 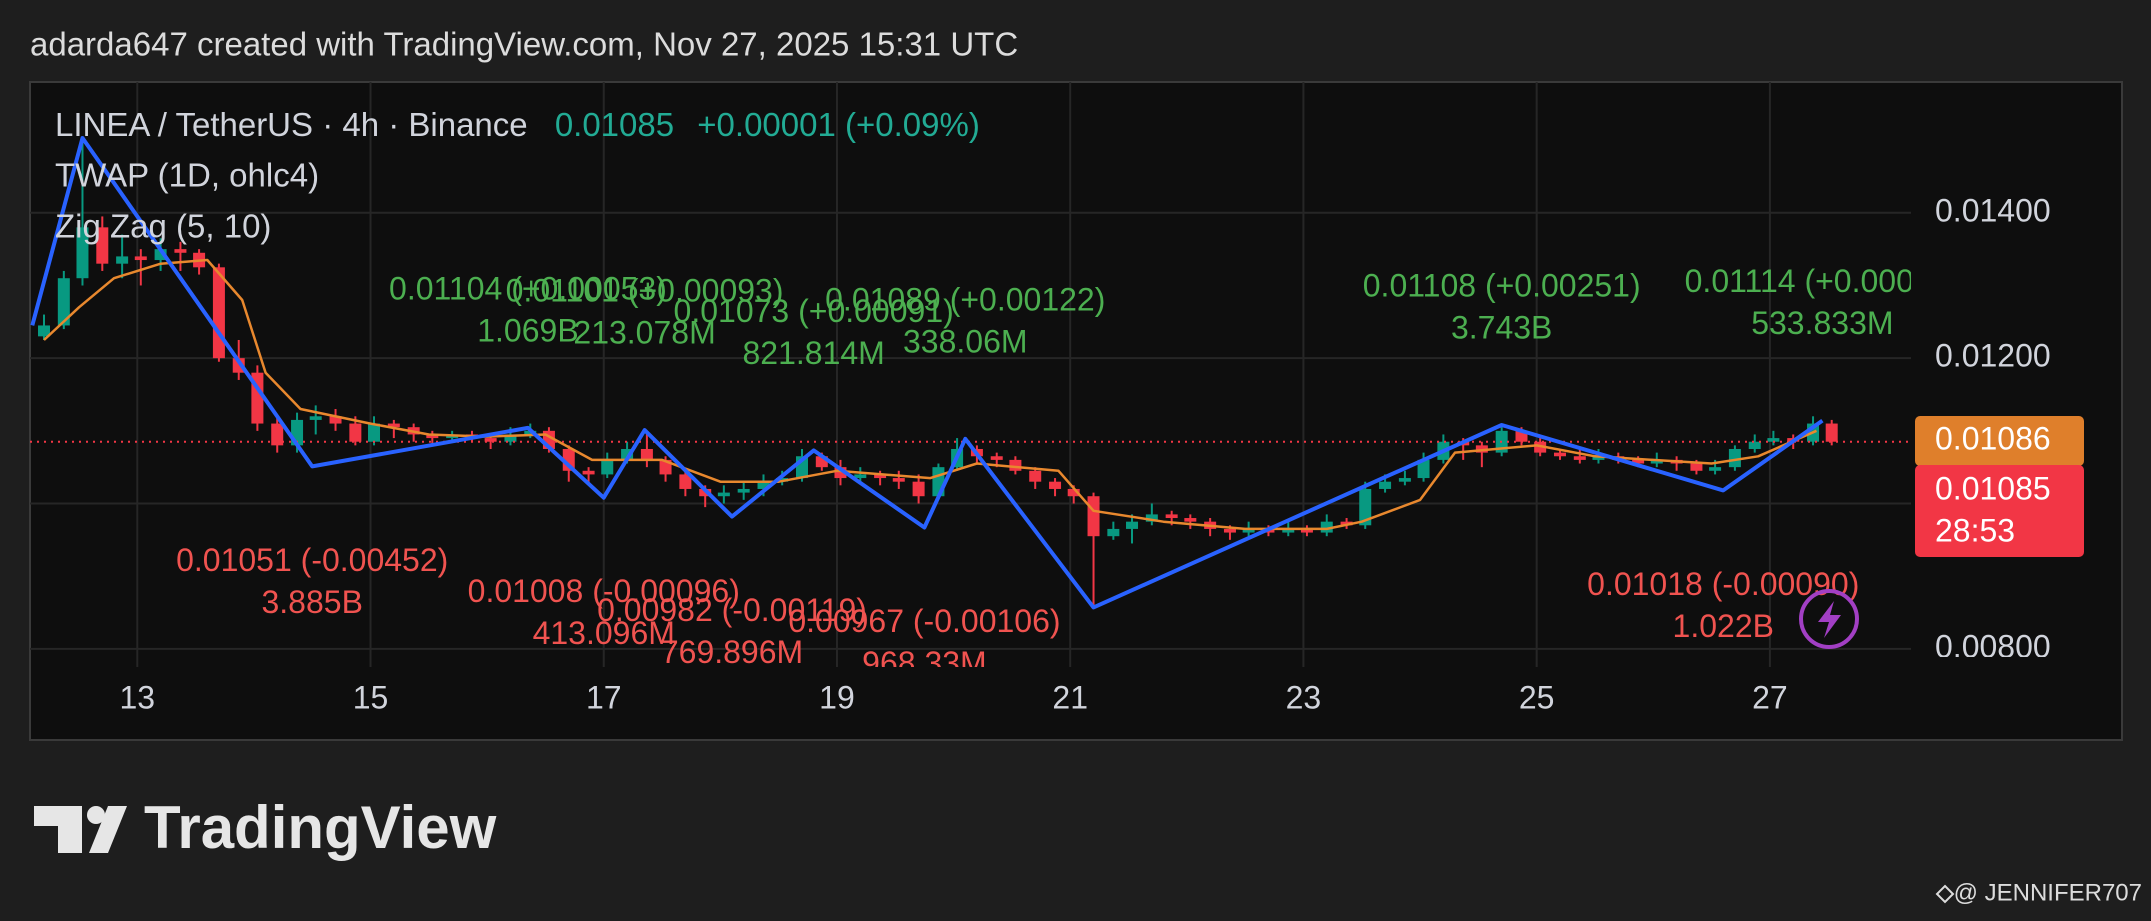 What do you see at coordinates (2048, 892) in the screenshot?
I see `watermark: @ JENNIFER707` at bounding box center [2048, 892].